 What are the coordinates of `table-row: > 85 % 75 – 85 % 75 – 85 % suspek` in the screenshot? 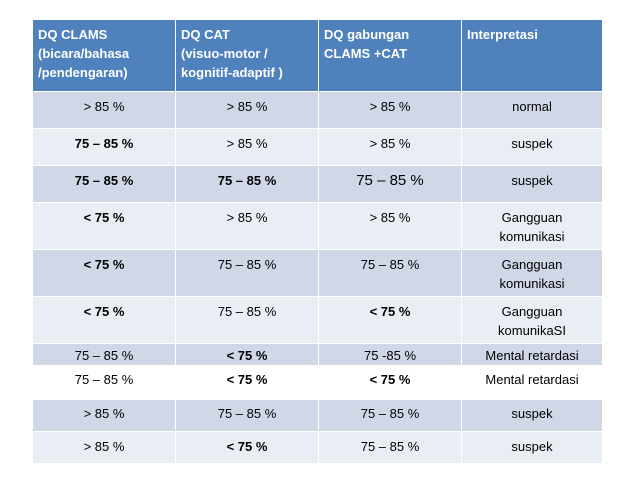 It's located at (317, 415).